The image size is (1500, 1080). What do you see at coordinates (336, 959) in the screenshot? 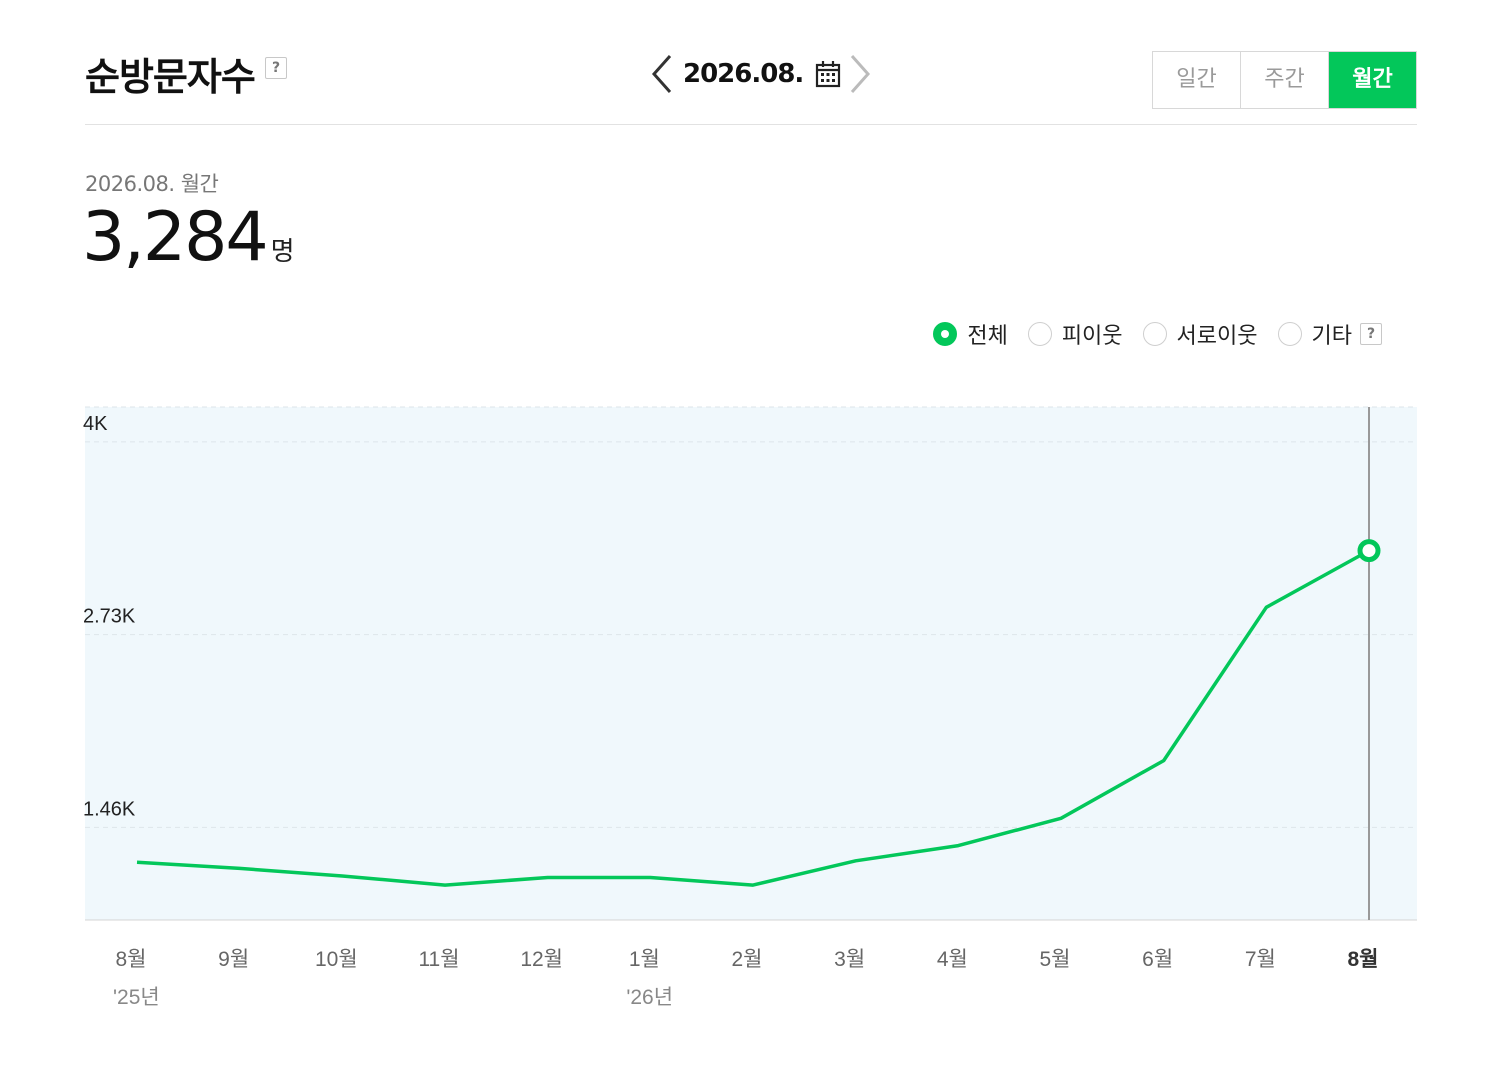
I see `x-tick-label: 10월` at bounding box center [336, 959].